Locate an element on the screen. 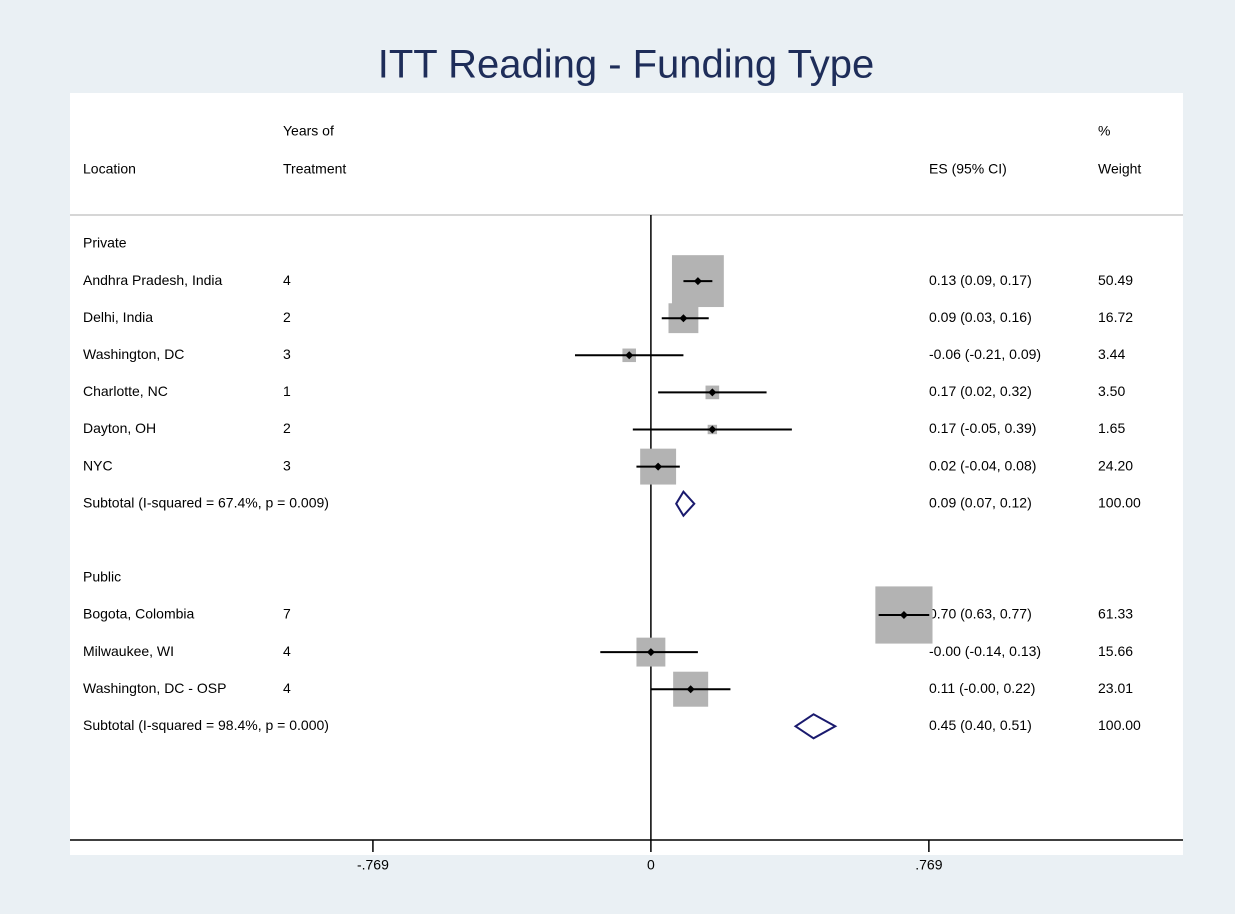 Image resolution: width=1235 pixels, height=919 pixels. column-header: Years of is located at coordinates (308, 131).